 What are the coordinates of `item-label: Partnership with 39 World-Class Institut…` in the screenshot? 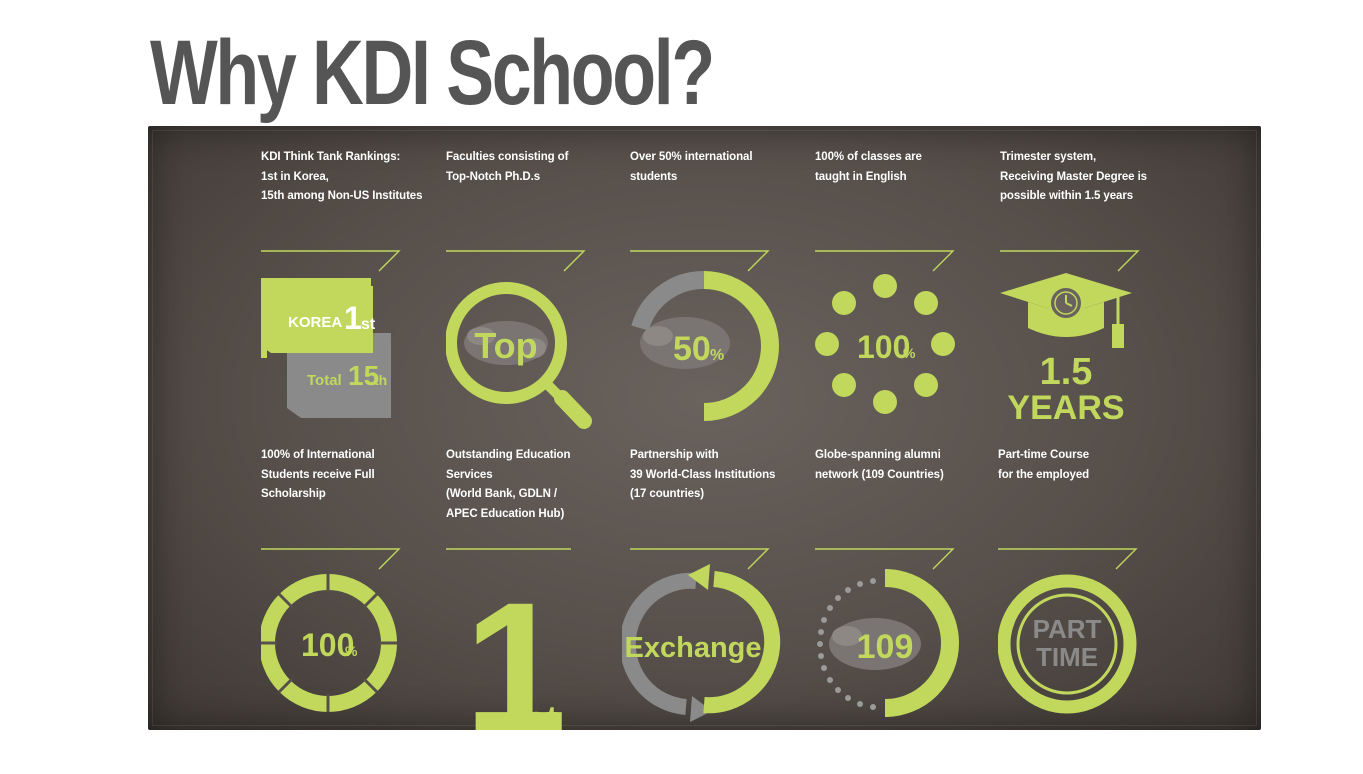 It's located at (719, 475).